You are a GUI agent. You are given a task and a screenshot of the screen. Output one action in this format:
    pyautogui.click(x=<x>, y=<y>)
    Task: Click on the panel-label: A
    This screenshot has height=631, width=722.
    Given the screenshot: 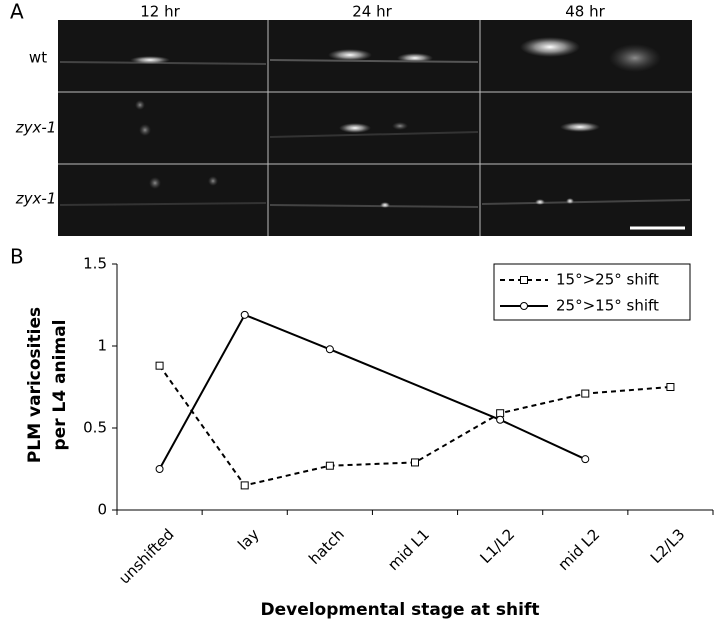 What is the action you would take?
    pyautogui.click(x=17, y=12)
    